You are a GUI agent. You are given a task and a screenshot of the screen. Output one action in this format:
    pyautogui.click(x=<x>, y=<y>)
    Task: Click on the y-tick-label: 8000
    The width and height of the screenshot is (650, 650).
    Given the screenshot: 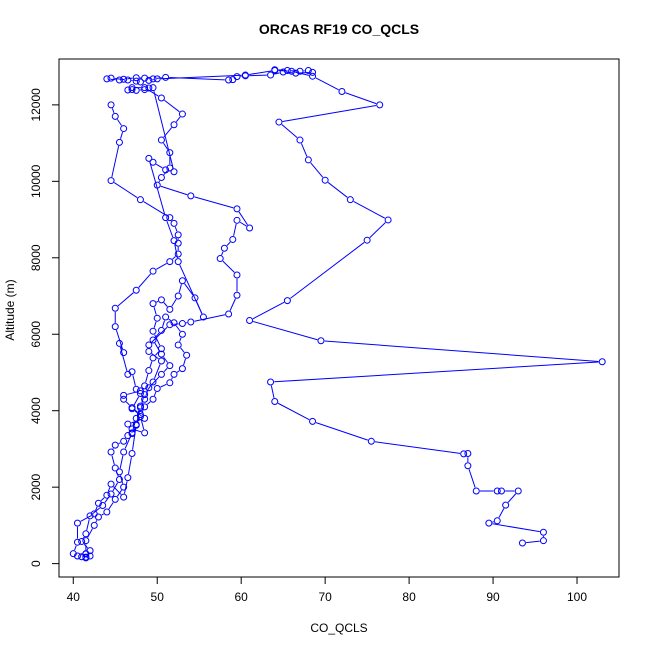 What is the action you would take?
    pyautogui.click(x=36, y=257)
    